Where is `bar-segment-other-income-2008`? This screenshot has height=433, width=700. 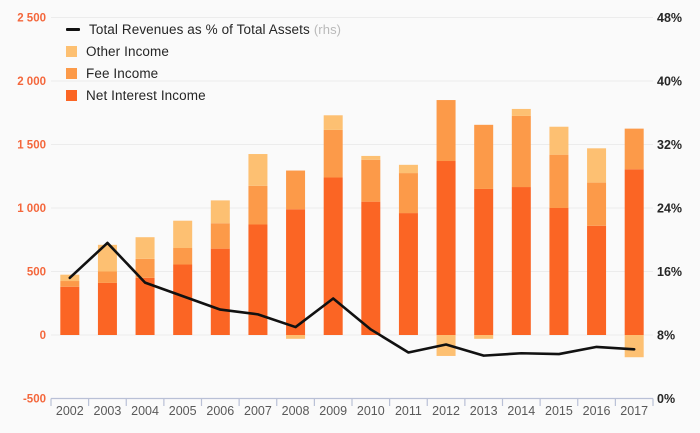 bar-segment-other-income-2008 is located at coordinates (296, 337).